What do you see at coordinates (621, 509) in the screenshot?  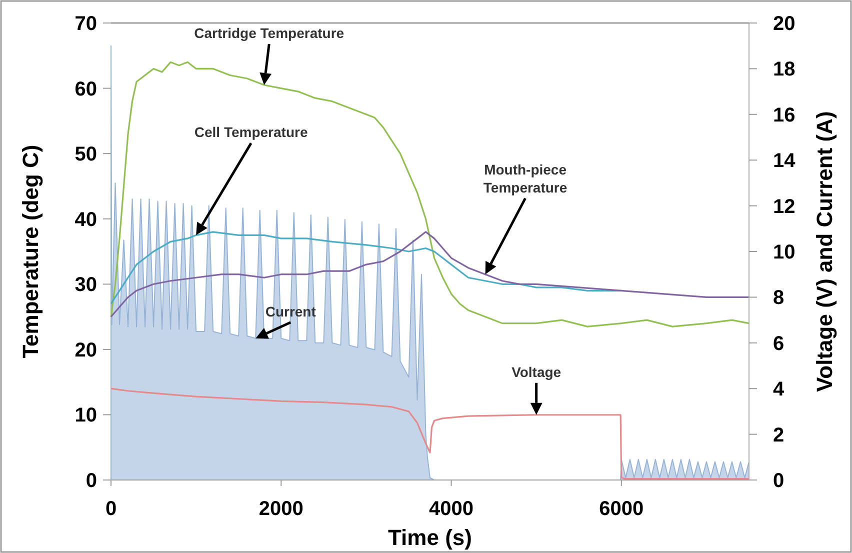 I see `x-tick-label: 6000` at bounding box center [621, 509].